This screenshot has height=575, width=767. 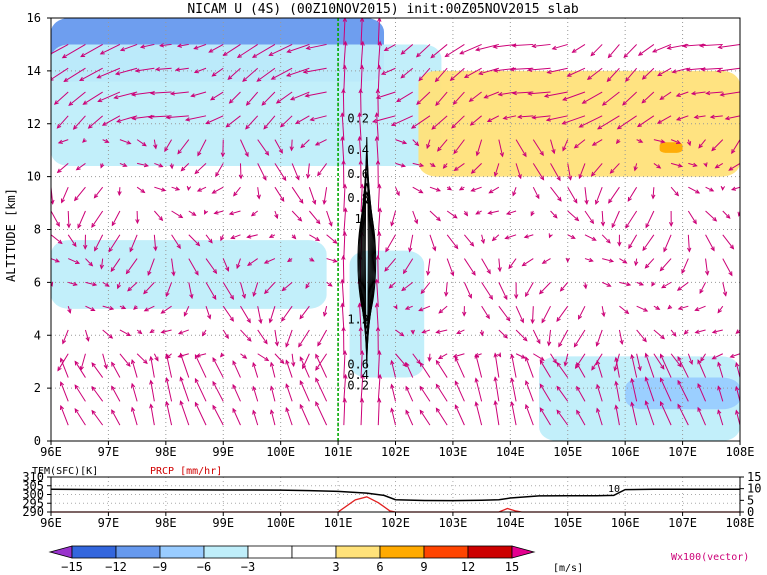 What do you see at coordinates (512, 567) in the screenshot?
I see `colorbar-label: 15` at bounding box center [512, 567].